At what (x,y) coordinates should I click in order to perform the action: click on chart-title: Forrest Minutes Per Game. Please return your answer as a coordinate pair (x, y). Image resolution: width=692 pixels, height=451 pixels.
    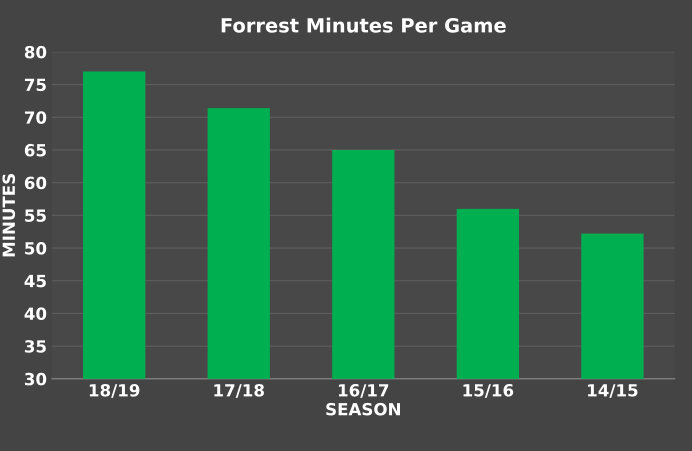
    Looking at the image, I should click on (364, 25).